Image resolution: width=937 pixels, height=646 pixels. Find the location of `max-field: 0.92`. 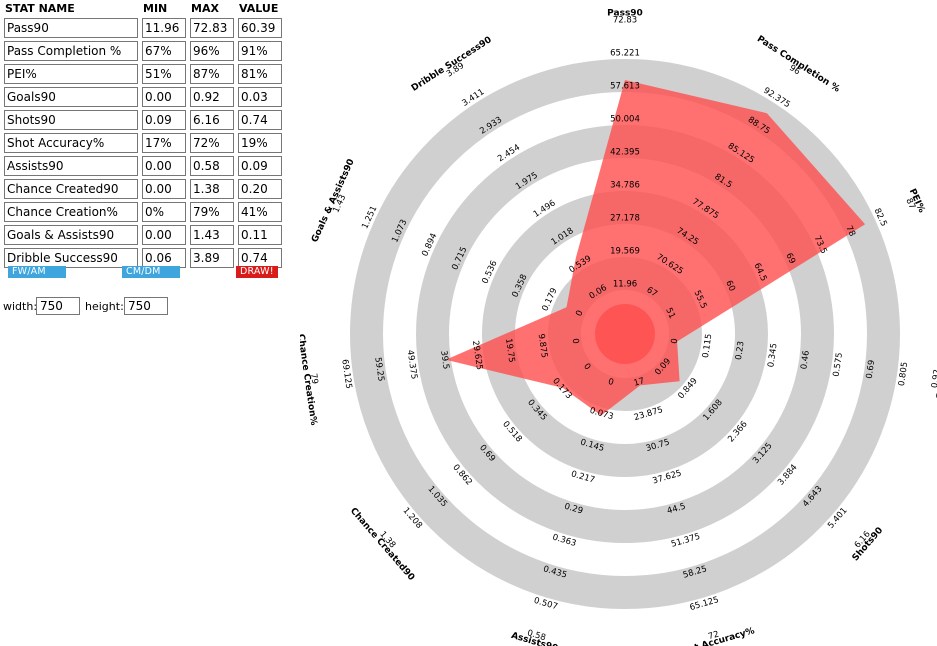

max-field: 0.92 is located at coordinates (212, 97).